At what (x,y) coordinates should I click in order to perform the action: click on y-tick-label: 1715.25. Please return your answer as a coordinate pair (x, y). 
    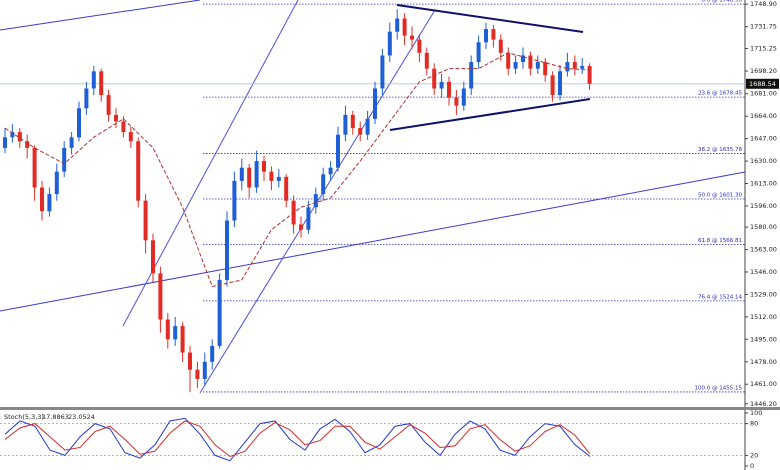
    Looking at the image, I should click on (763, 49).